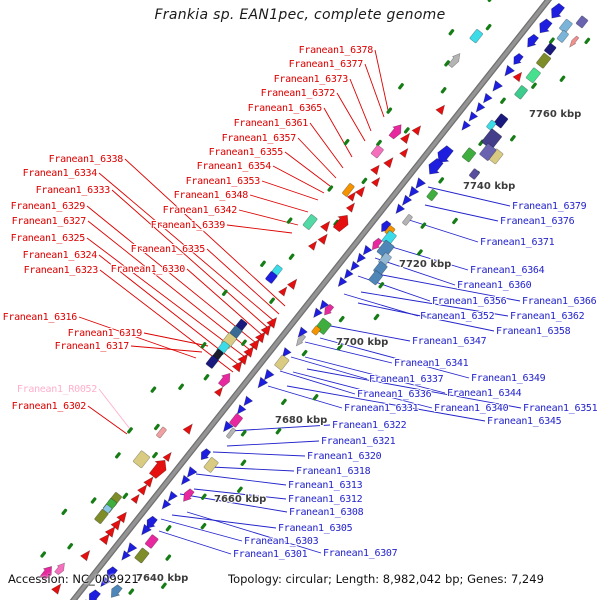  What do you see at coordinates (281, 541) in the screenshot?
I see `gene-label: Franean1_6303` at bounding box center [281, 541].